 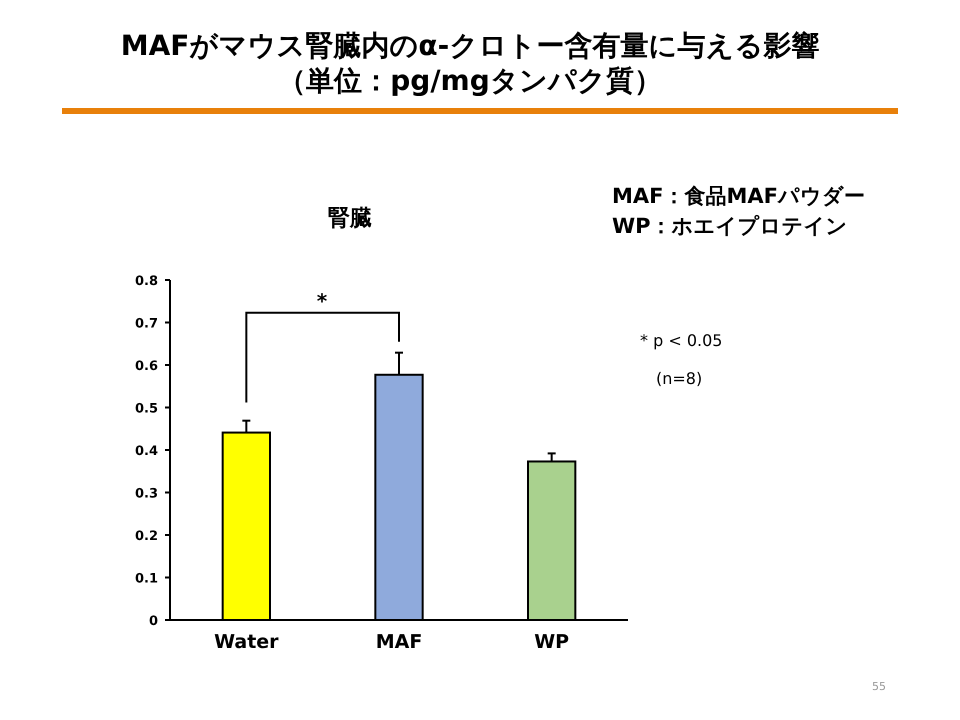 I want to click on x-tick-label: MAF, so click(x=399, y=642).